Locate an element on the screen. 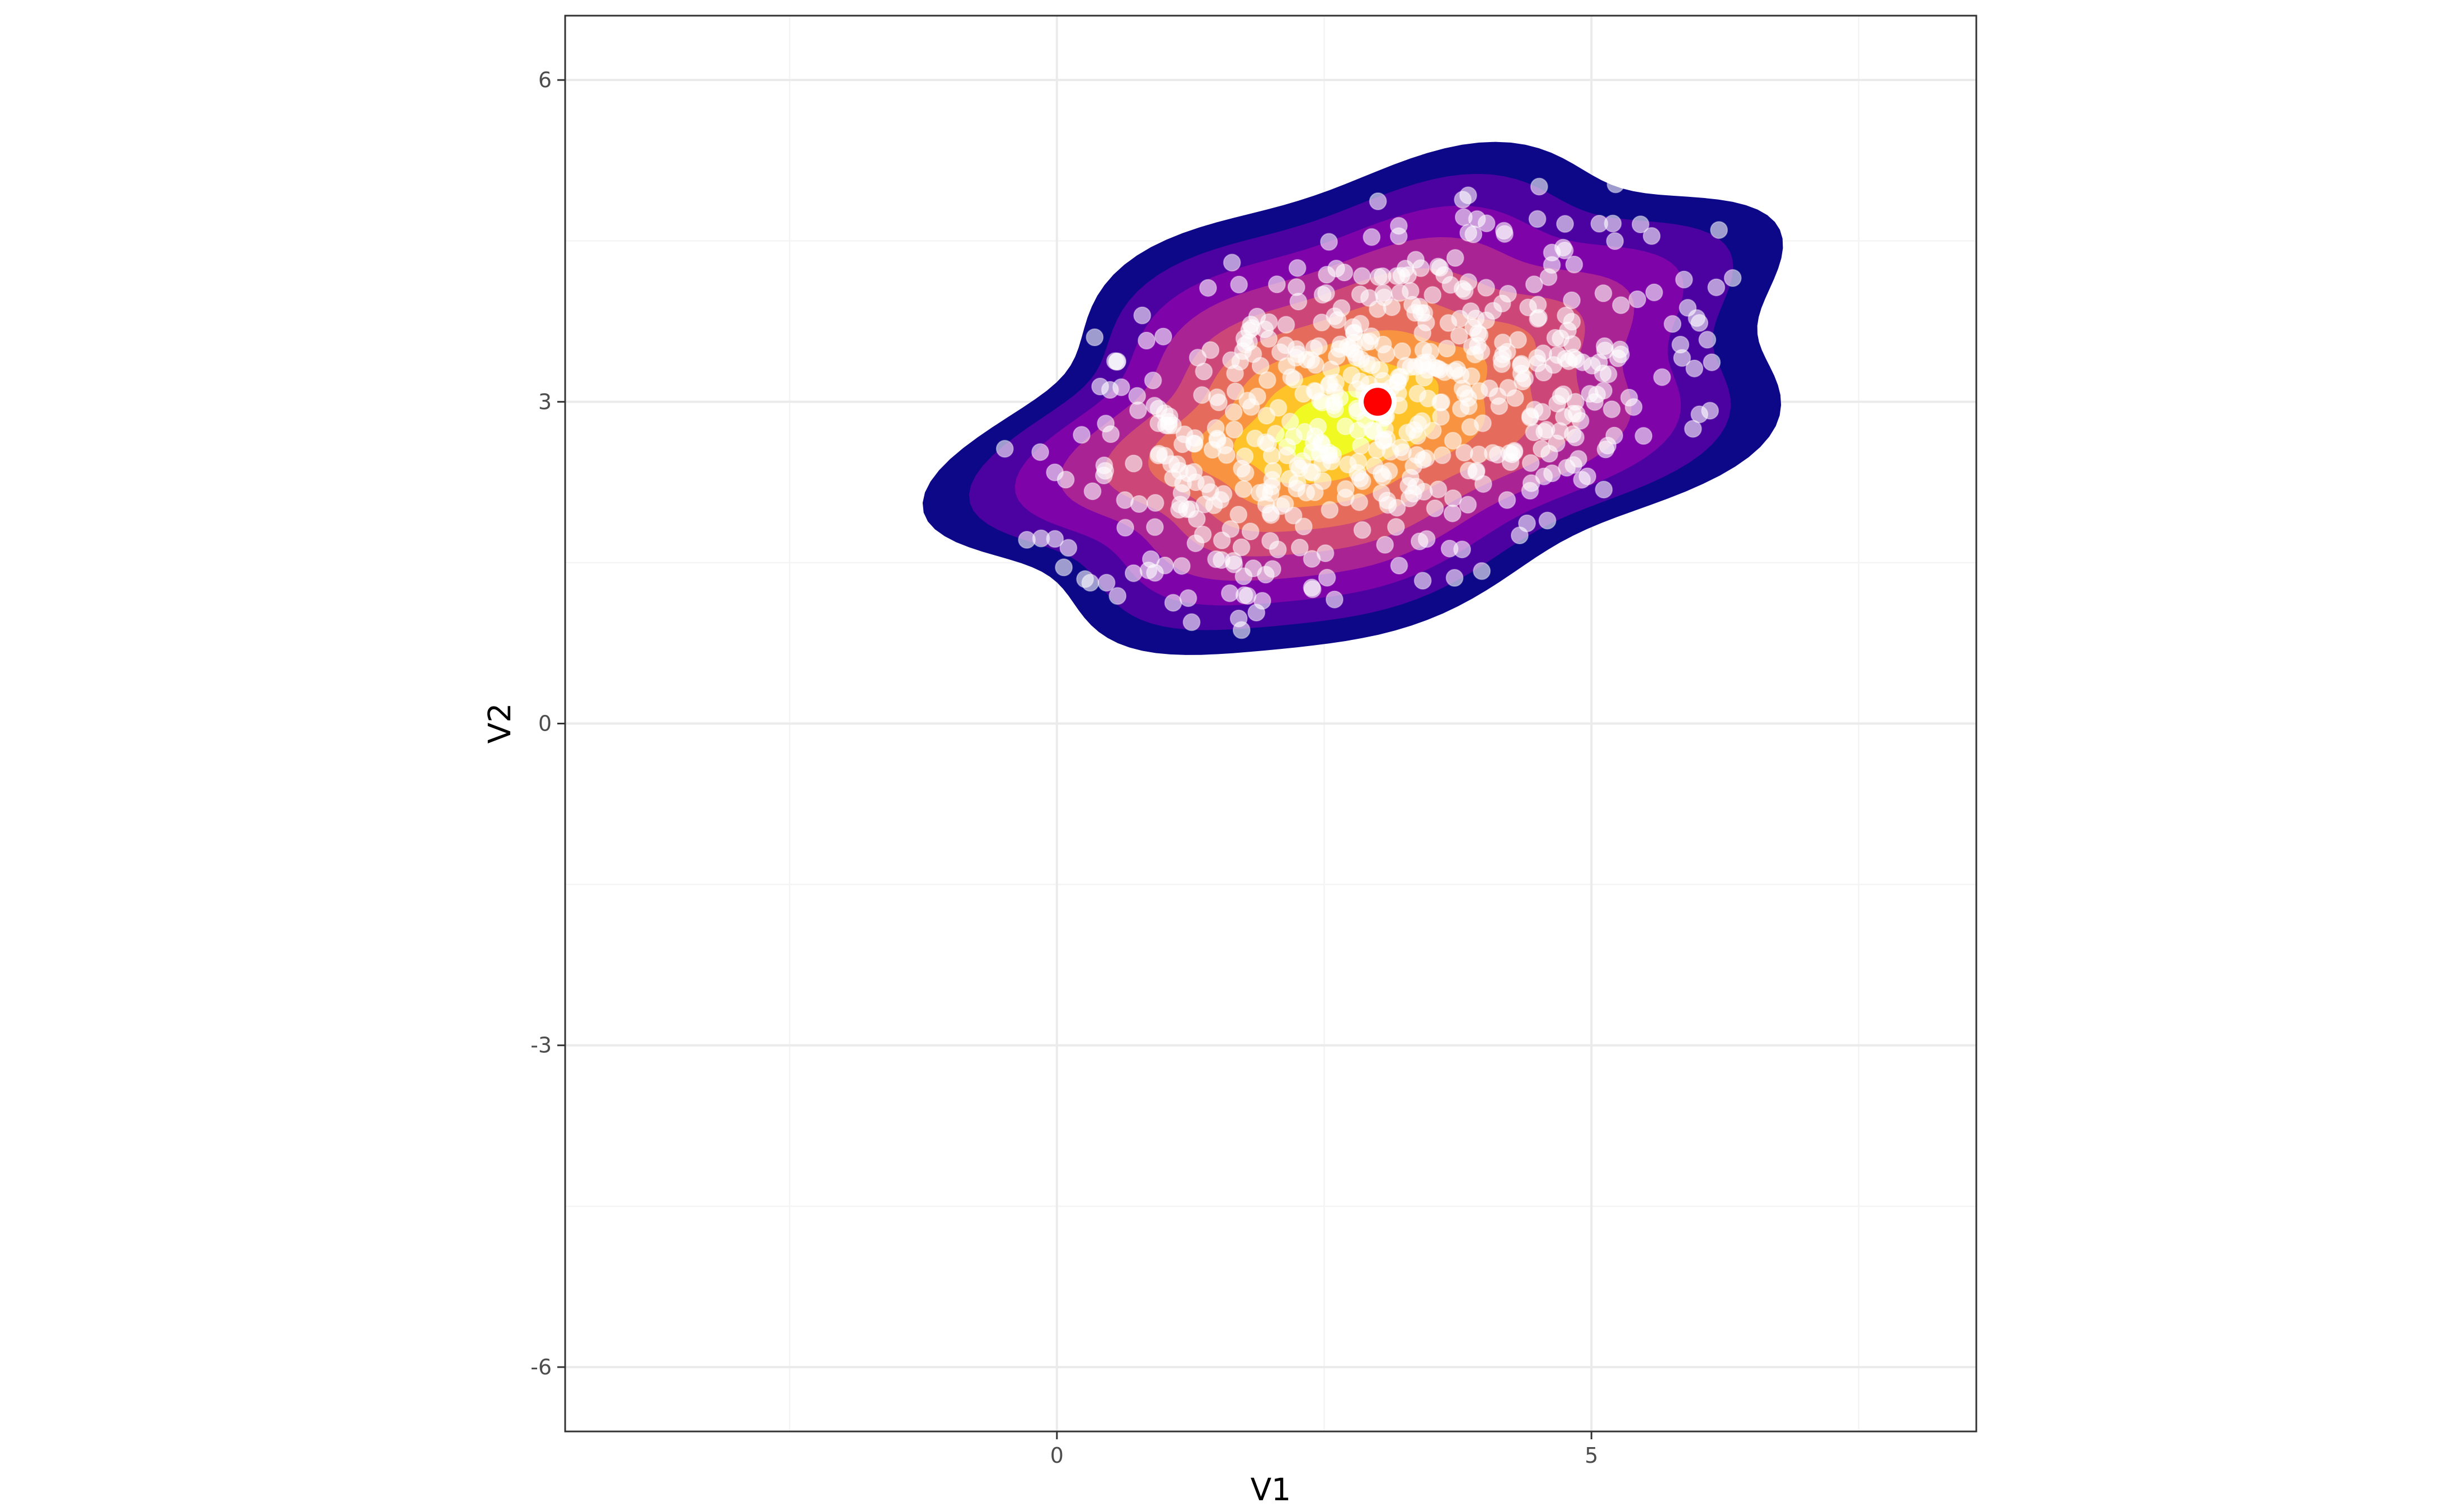  data-points is located at coordinates (1368, 407).